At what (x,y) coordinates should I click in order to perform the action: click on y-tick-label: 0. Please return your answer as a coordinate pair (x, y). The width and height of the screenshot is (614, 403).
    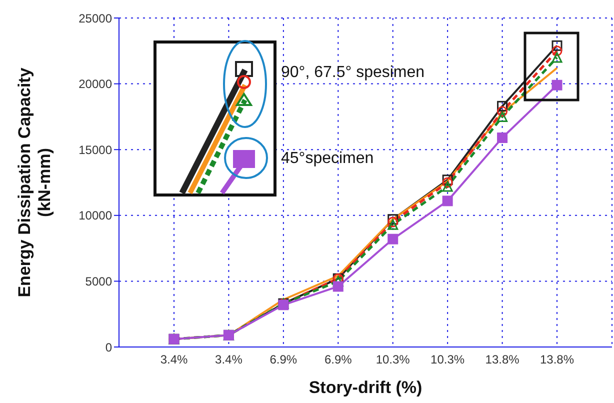
    Looking at the image, I should click on (108, 347).